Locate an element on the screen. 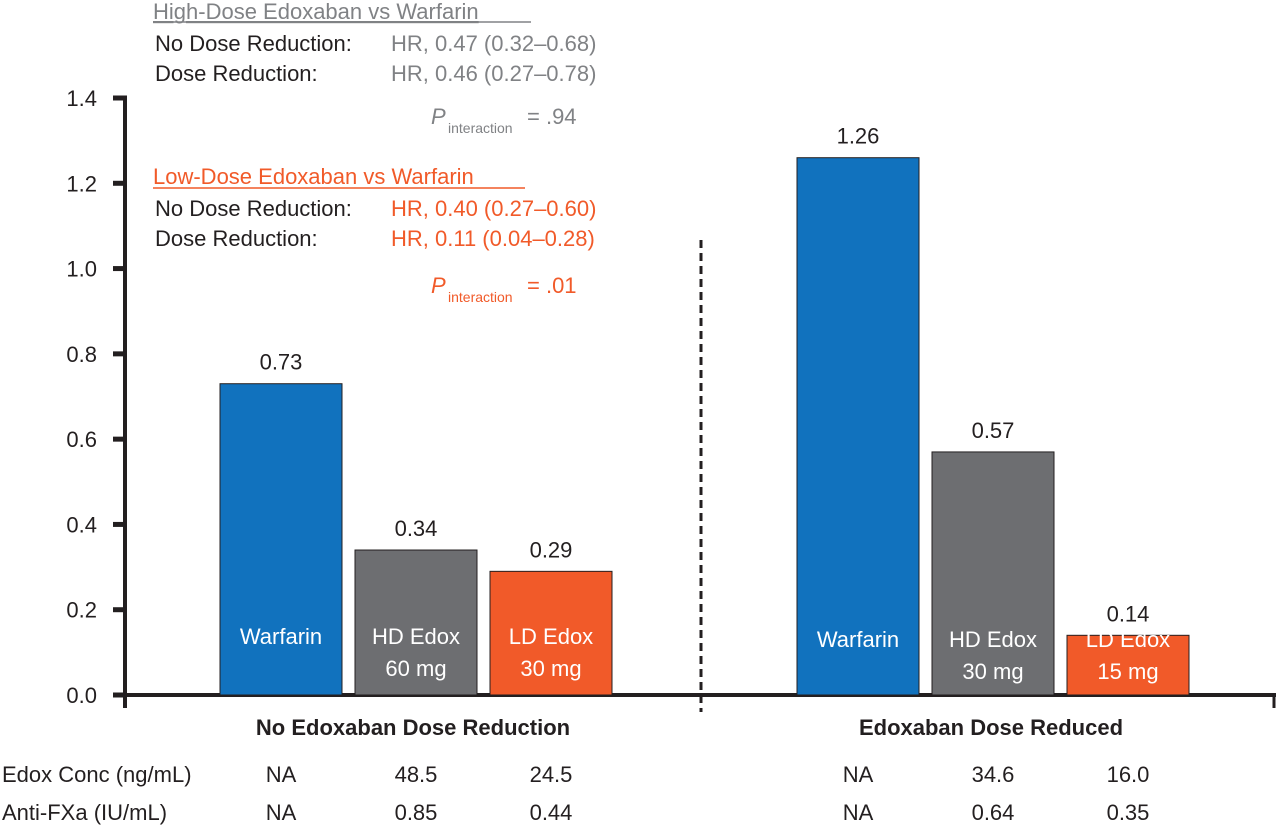  anti-fxa-value: 0.64 is located at coordinates (993, 812).